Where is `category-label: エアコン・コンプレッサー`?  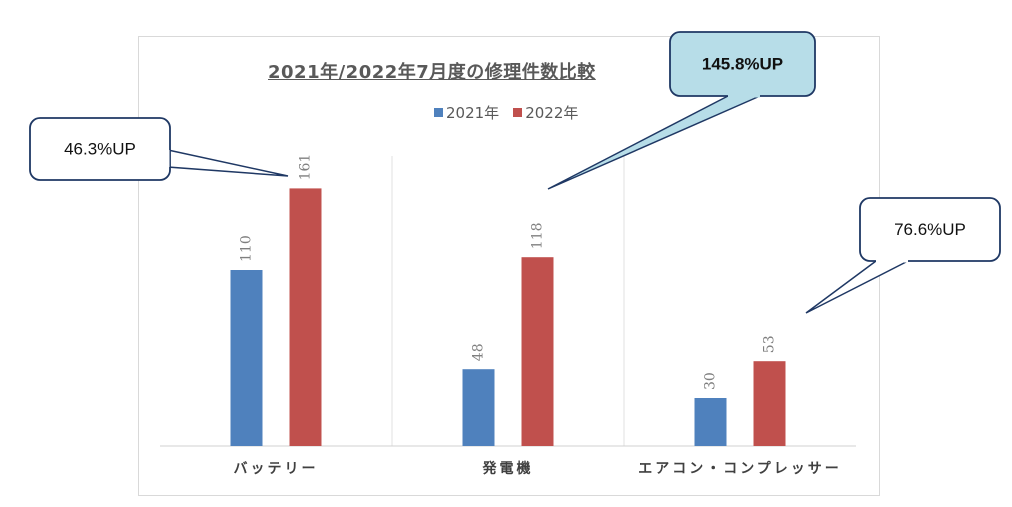
category-label: エアコン・コンプレッサー is located at coordinates (740, 469).